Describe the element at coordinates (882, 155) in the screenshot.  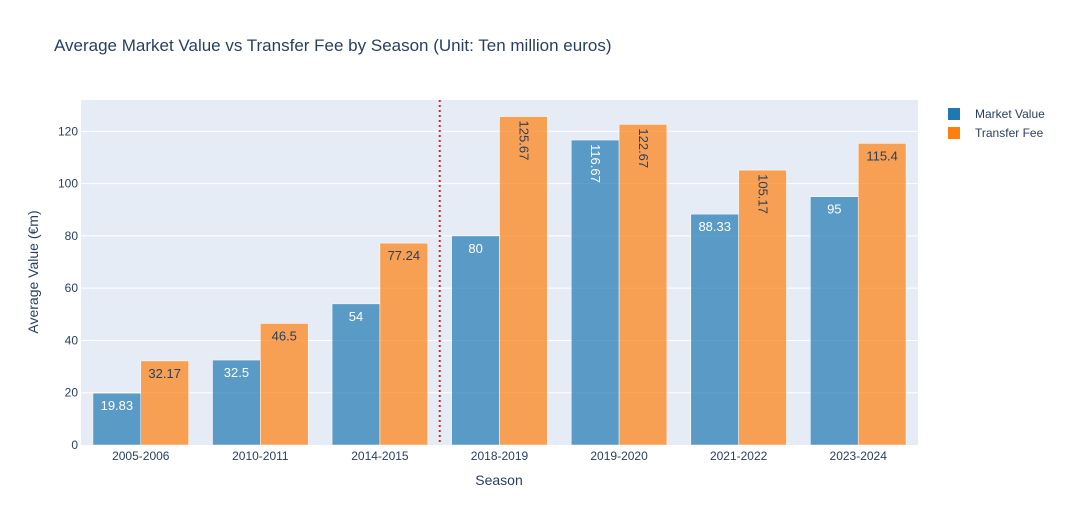
I see `transfer-fee-label: 115.4` at that location.